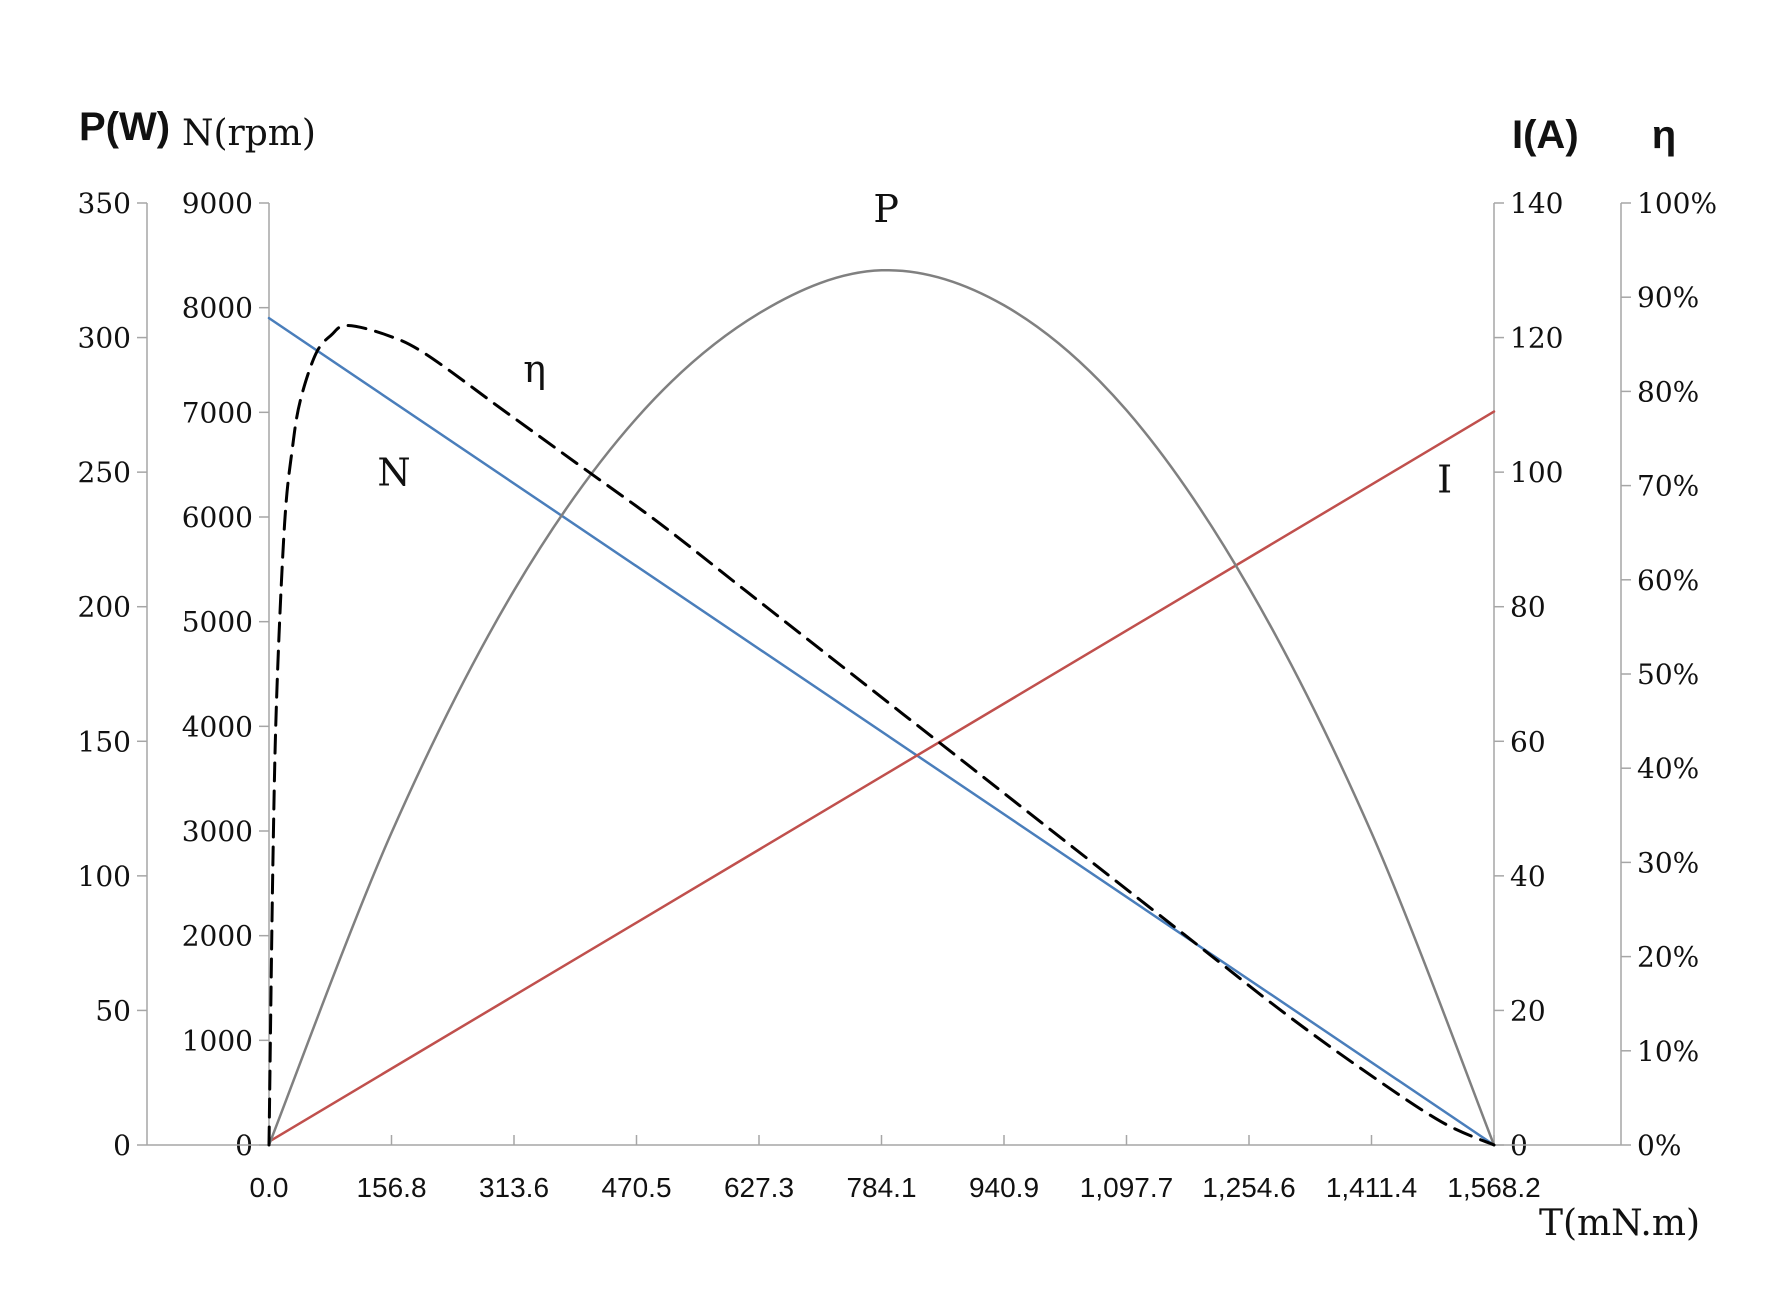  I want to click on tick-label-eta: 10%, so click(1668, 1051).